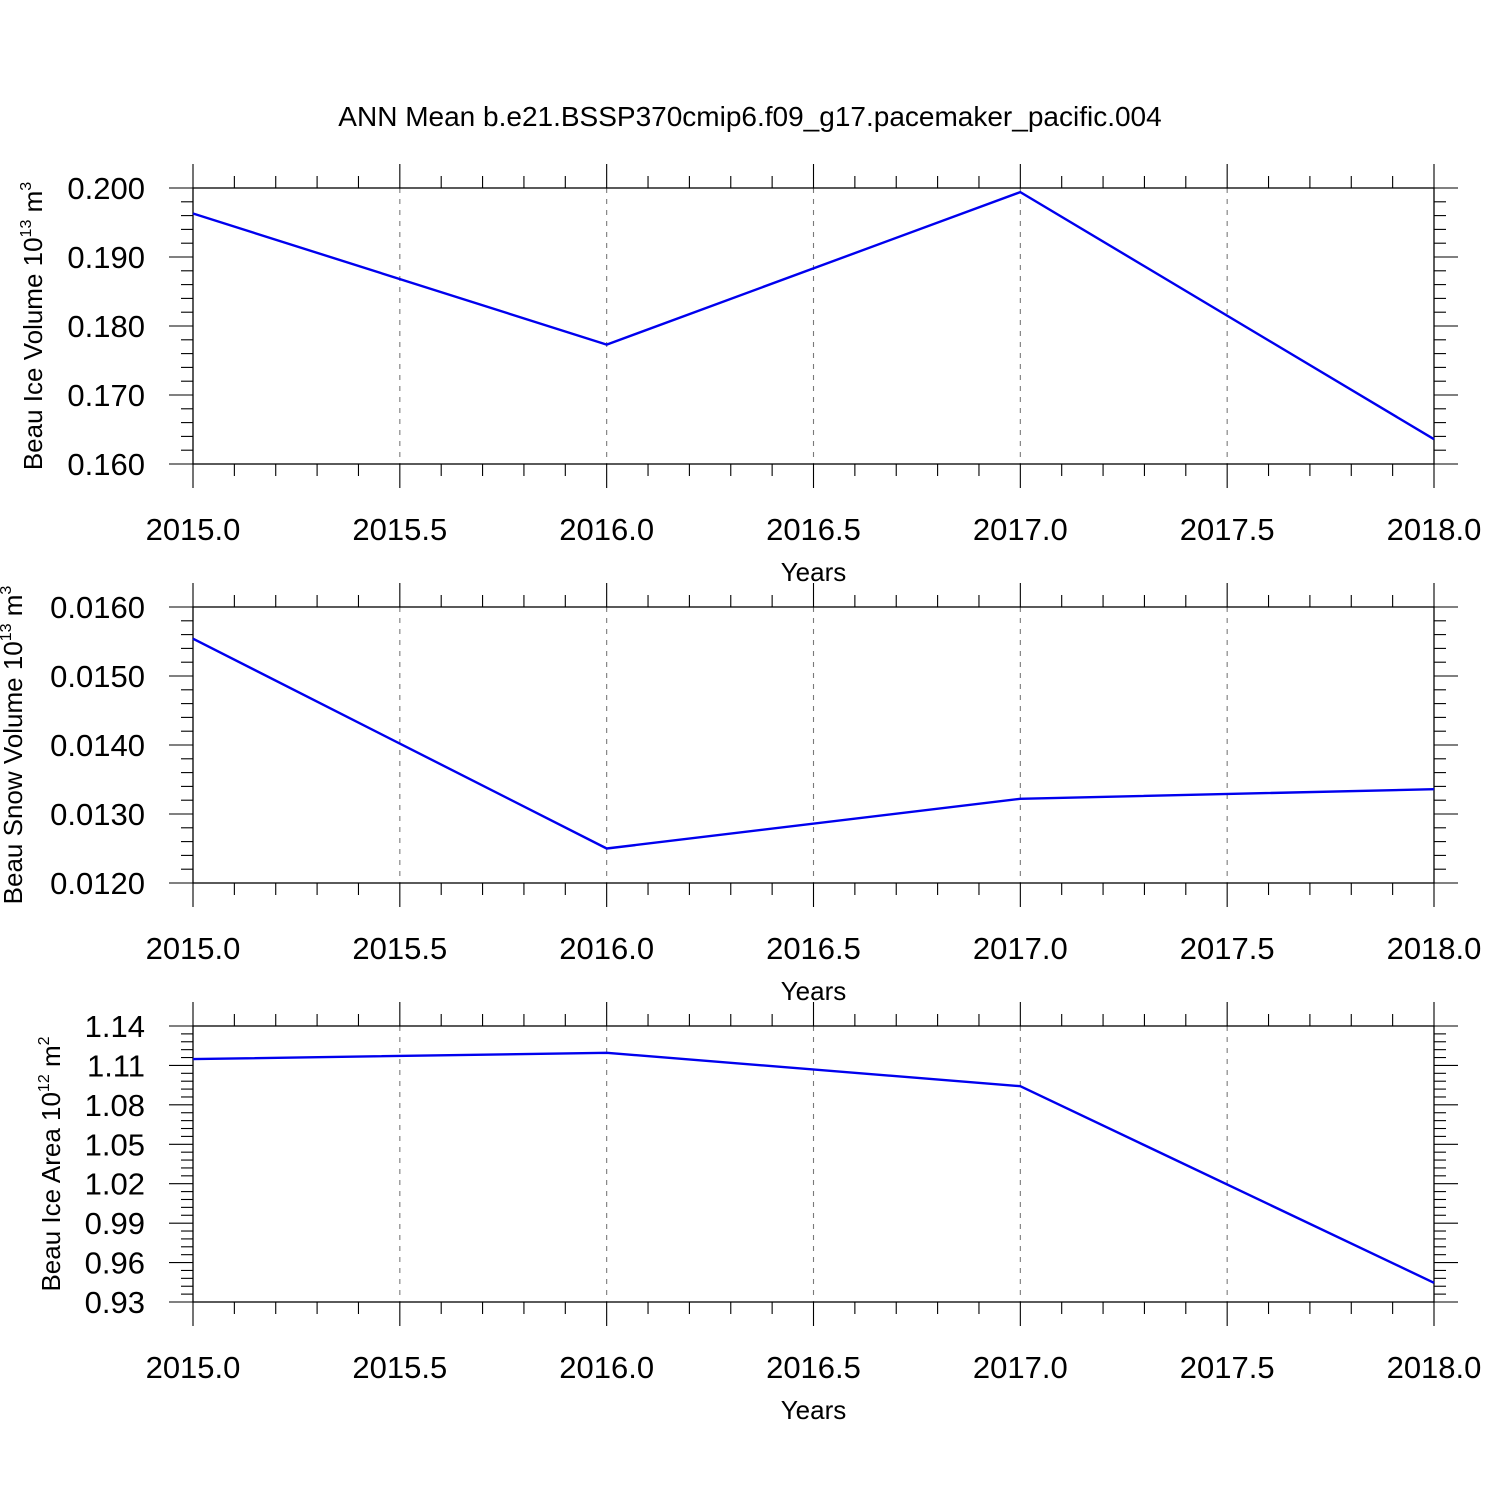 This screenshot has height=1500, width=1500. I want to click on y-axis-label-exponent: 12, so click(44, 1083).